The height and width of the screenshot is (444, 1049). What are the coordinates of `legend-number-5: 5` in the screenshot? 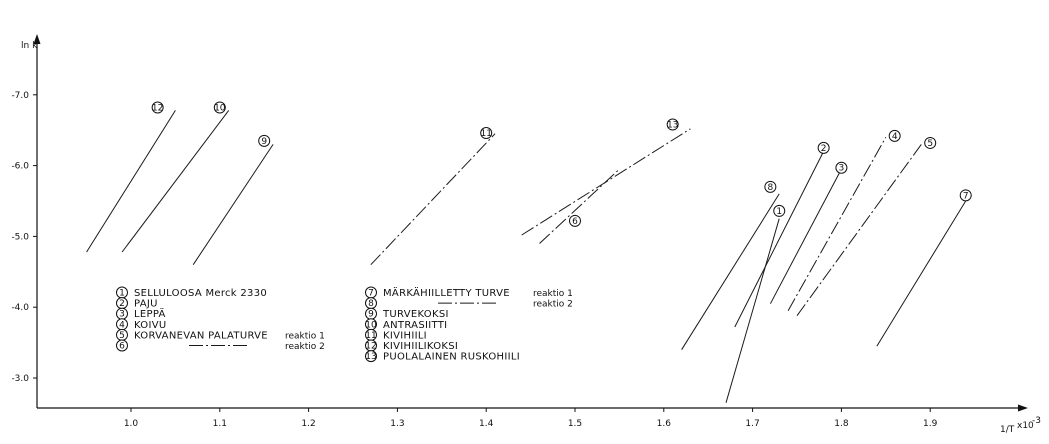 It's located at (122, 334).